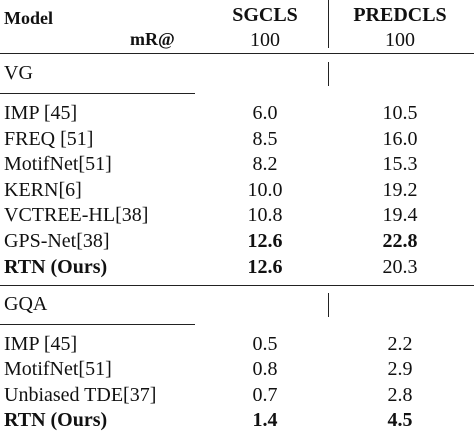 This screenshot has width=474, height=441. What do you see at coordinates (400, 138) in the screenshot?
I see `score: 16.0` at bounding box center [400, 138].